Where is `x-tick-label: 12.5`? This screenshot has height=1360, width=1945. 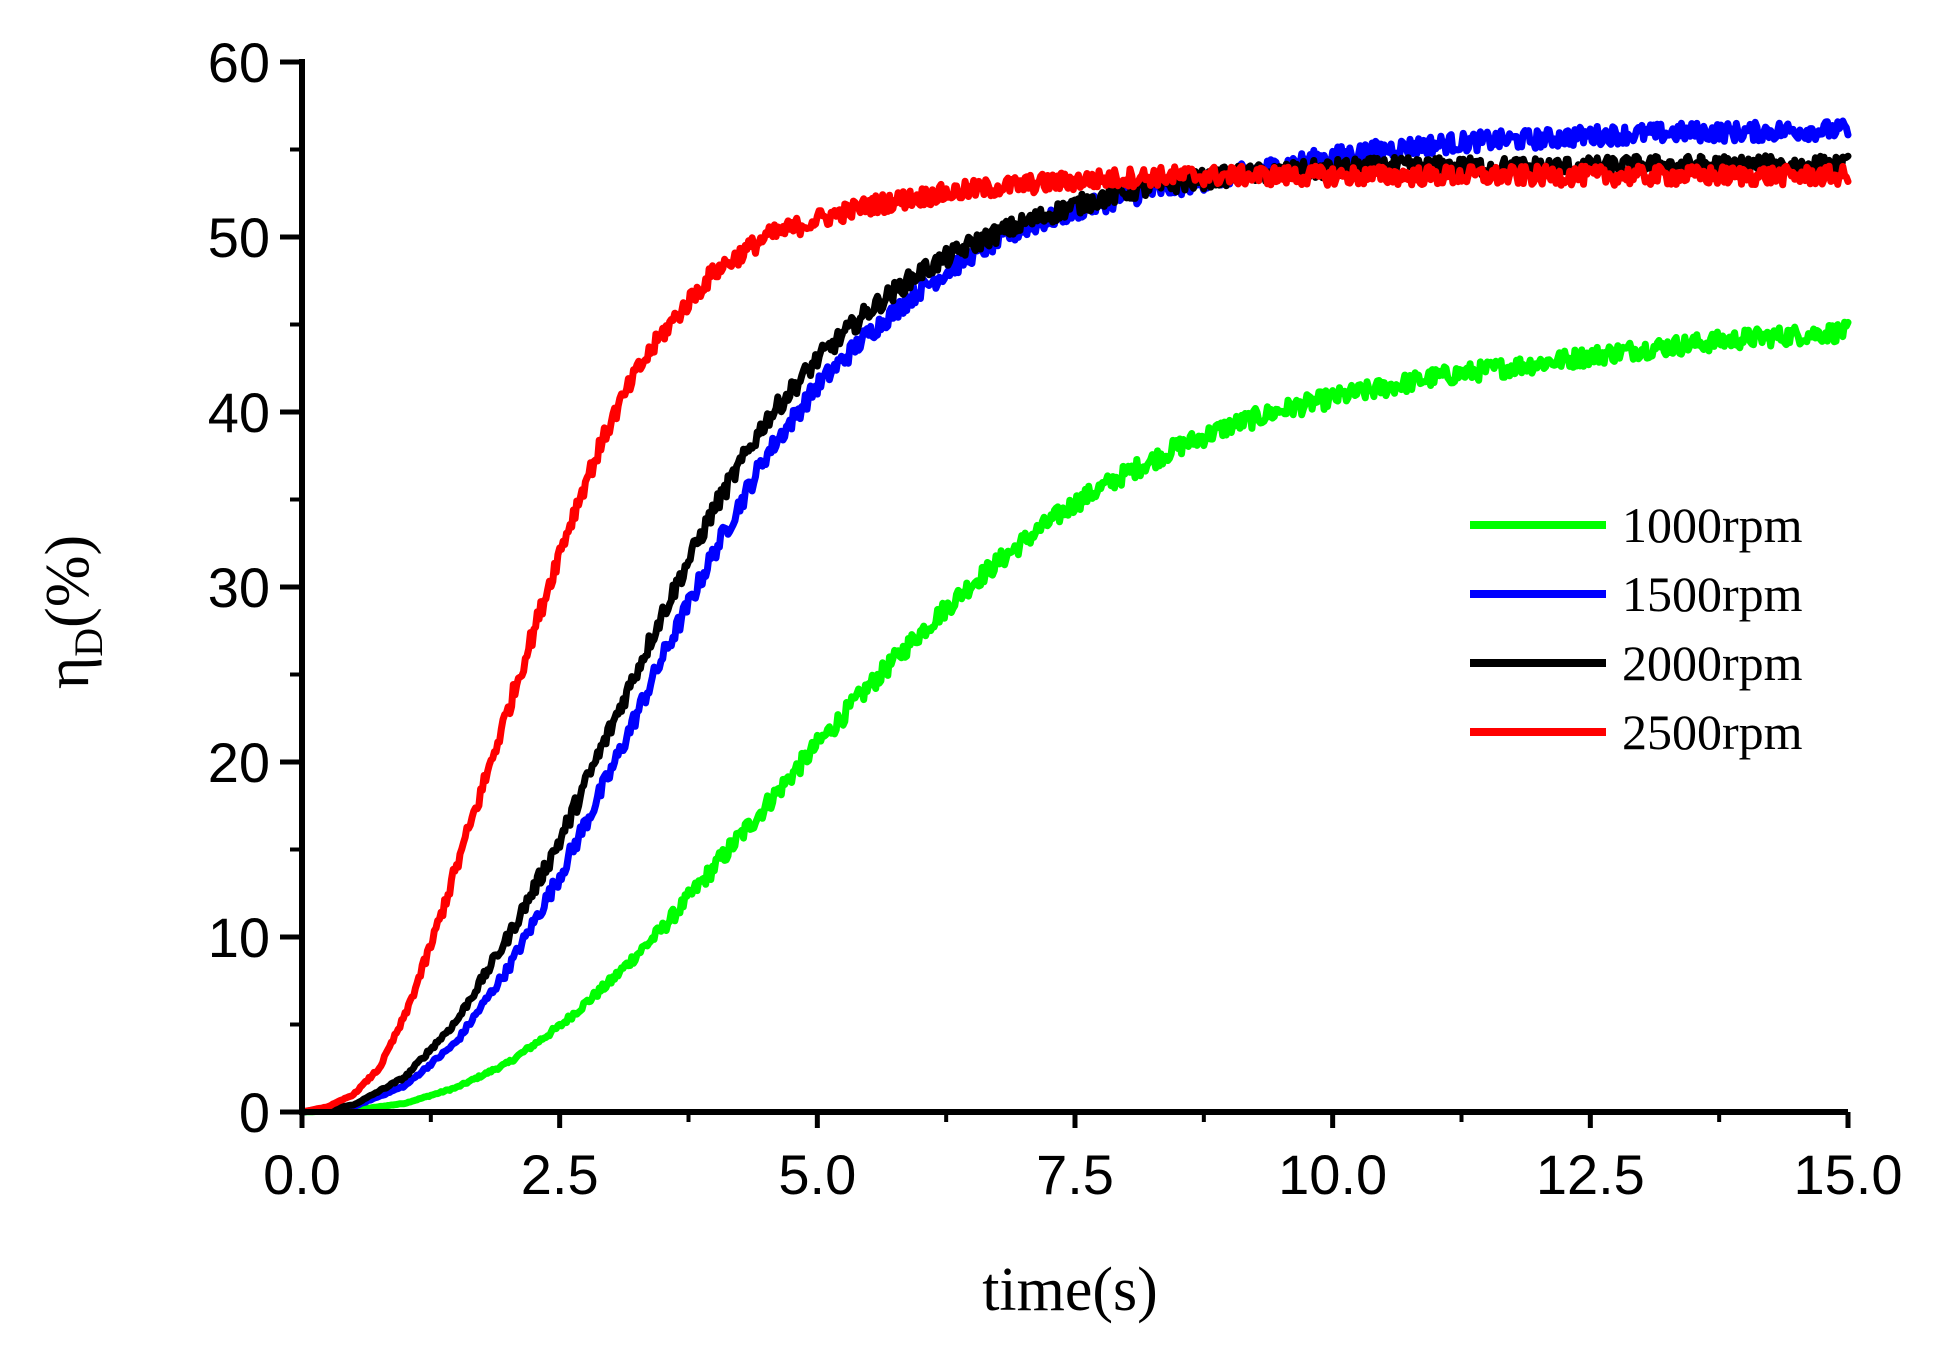
x-tick-label: 12.5 is located at coordinates (1590, 1174).